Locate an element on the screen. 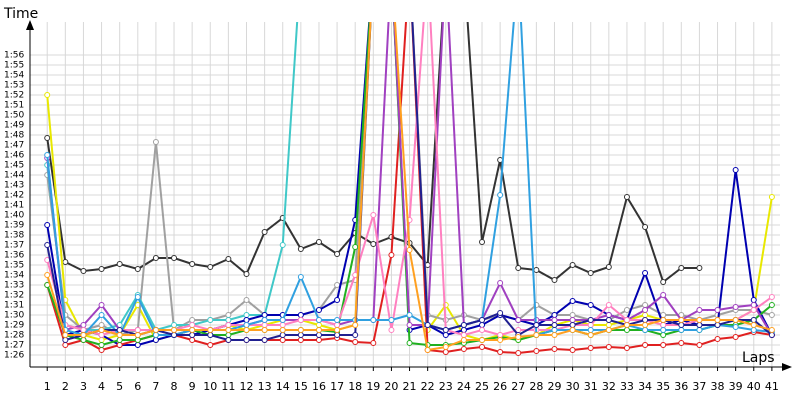 The height and width of the screenshot is (400, 800). y-tick-label: 1:28 is located at coordinates (14, 336).